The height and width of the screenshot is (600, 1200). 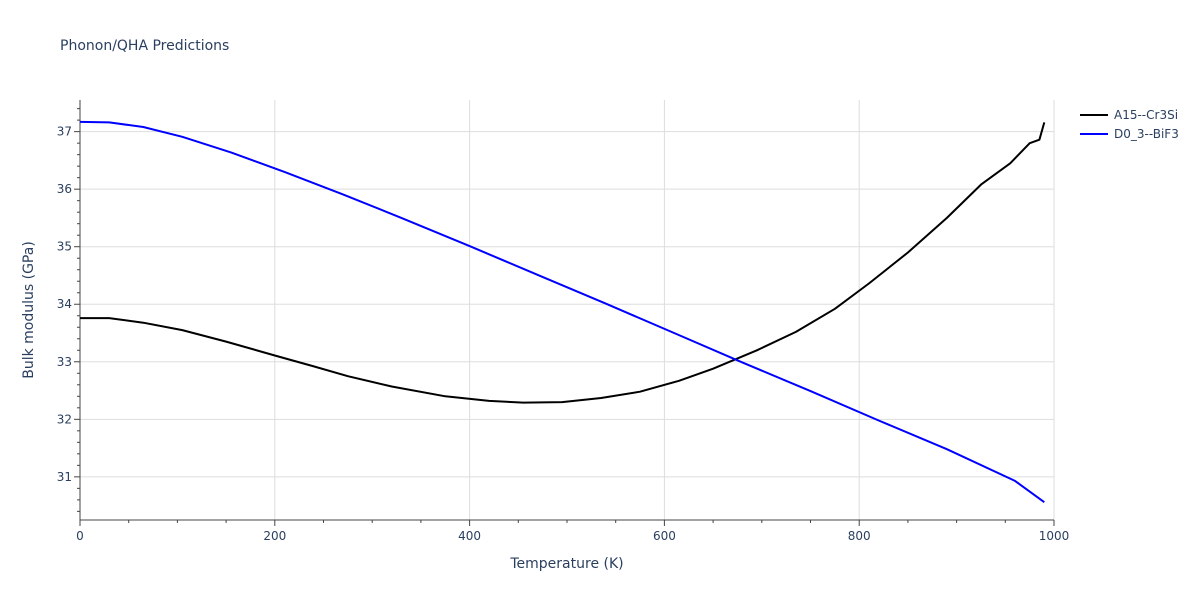 I want to click on x-tick-label: 200, so click(x=274, y=536).